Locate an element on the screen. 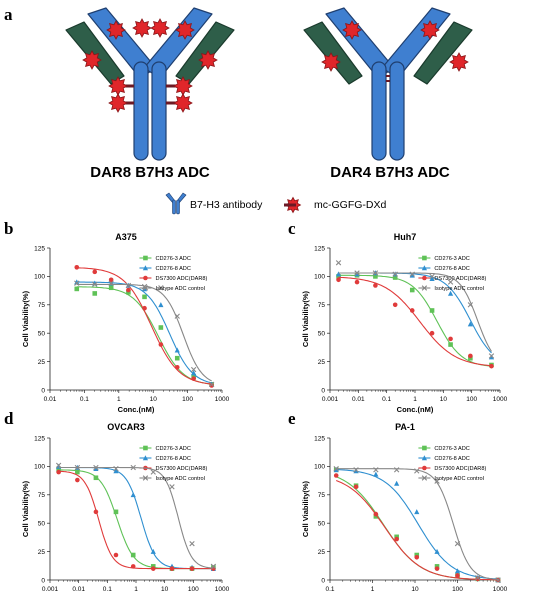  x-tick-label-c-4: 10 is located at coordinates (444, 399).